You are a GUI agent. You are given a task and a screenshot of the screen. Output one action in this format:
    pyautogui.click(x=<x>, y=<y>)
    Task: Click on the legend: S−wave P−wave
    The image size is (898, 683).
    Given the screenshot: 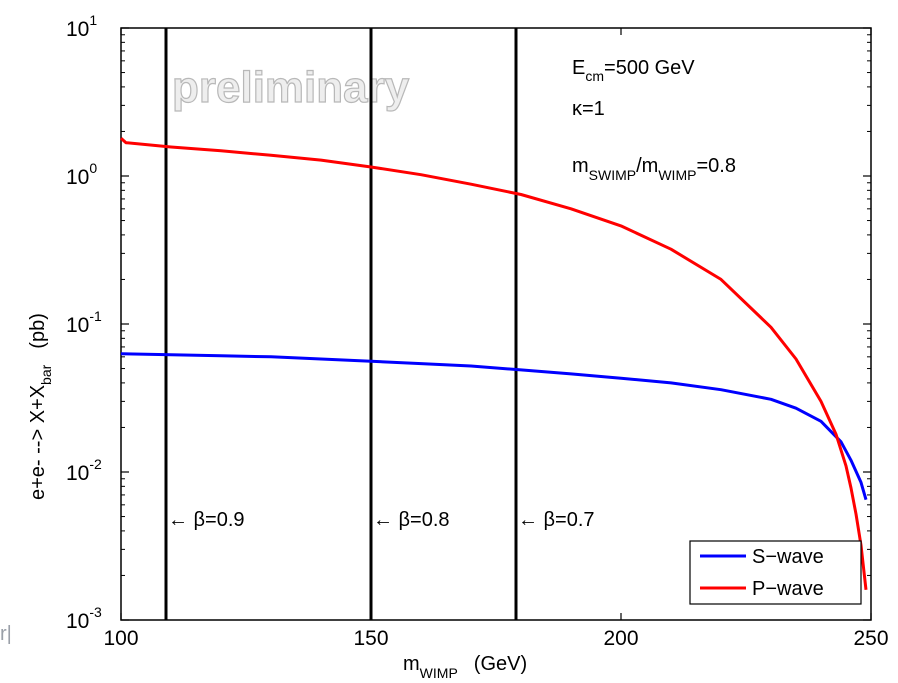 What is the action you would take?
    pyautogui.click(x=775, y=572)
    